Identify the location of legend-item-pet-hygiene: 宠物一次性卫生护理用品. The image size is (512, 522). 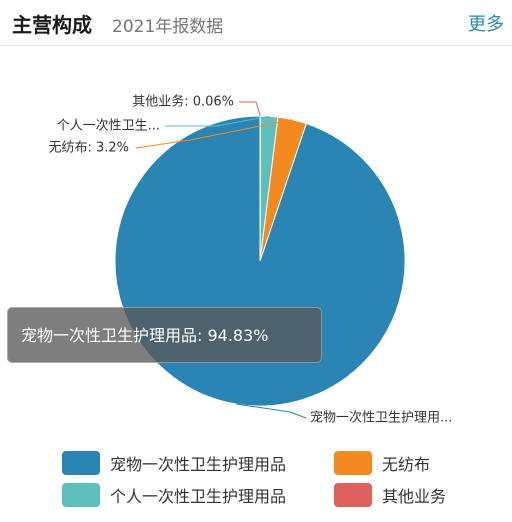
(174, 463).